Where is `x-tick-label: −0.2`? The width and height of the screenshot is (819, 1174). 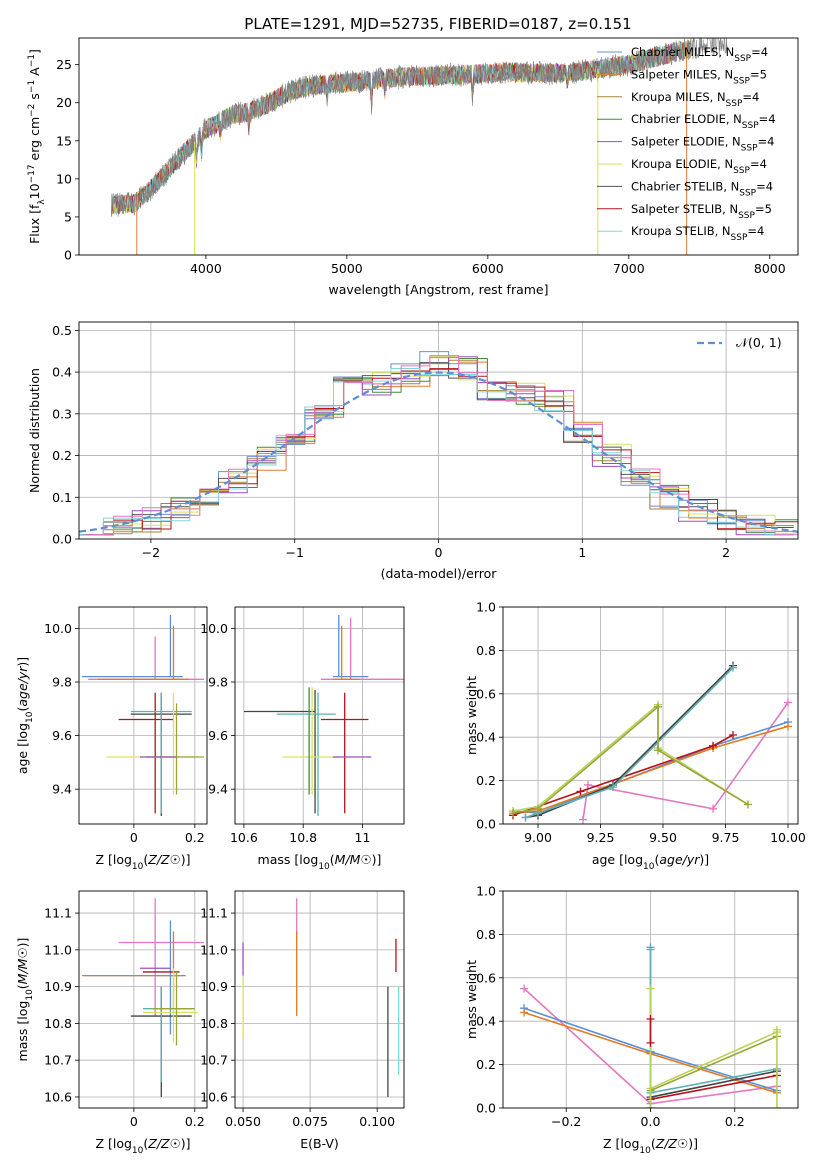
x-tick-label: −0.2 is located at coordinates (566, 1121).